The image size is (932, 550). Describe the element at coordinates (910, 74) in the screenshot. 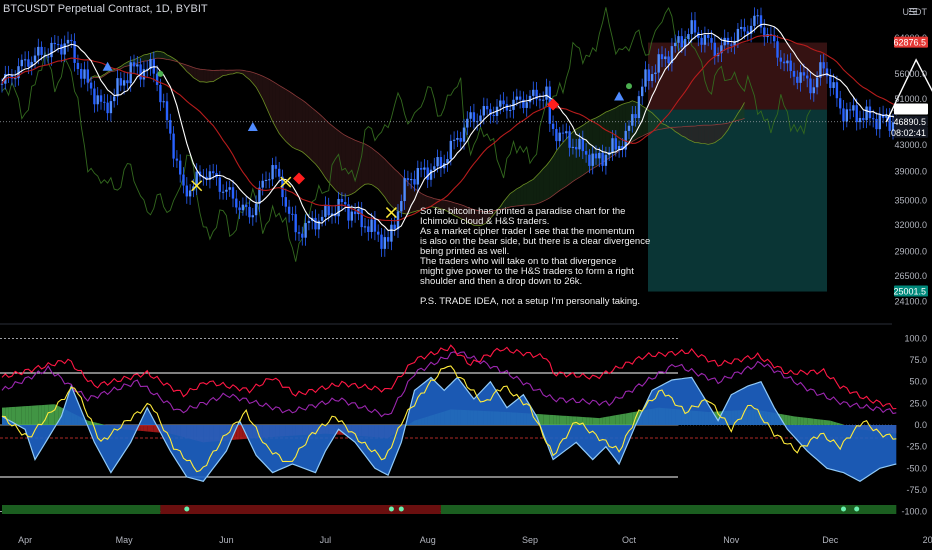

I see `price-axis-tick: 56000.0` at that location.